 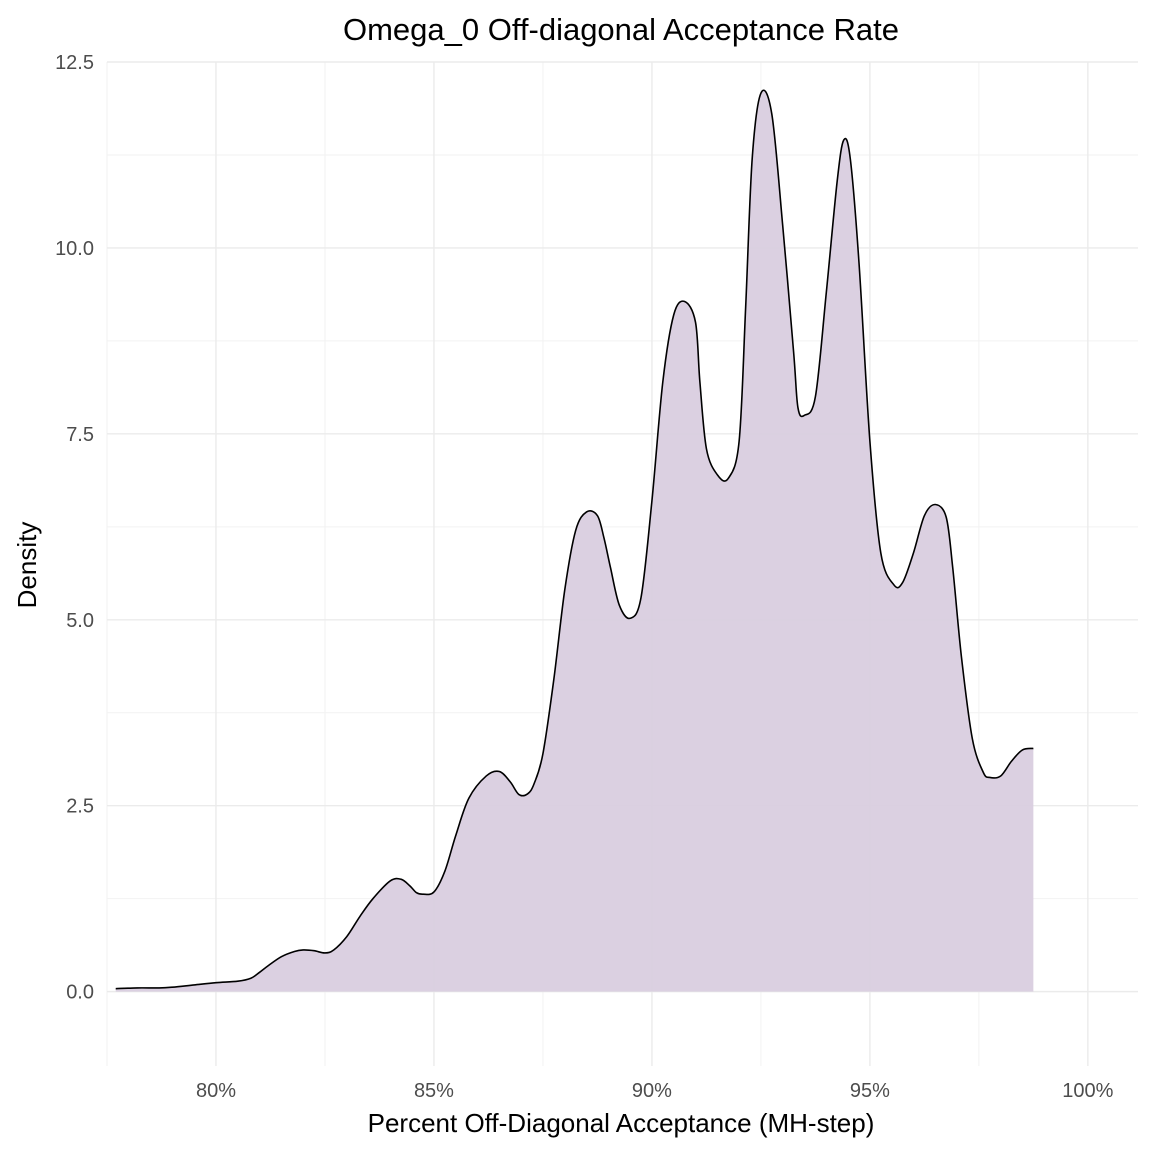 I want to click on y-axis-title: Density, so click(x=27, y=565).